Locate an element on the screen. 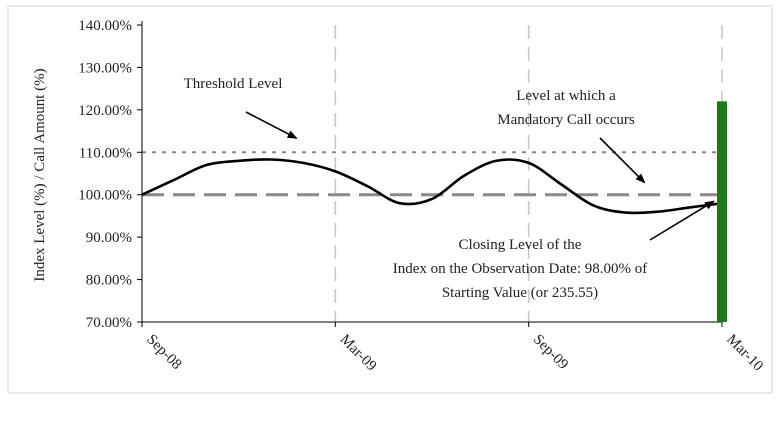 The height and width of the screenshot is (421, 780). annotation-text: Closing Level of the is located at coordinates (520, 245).